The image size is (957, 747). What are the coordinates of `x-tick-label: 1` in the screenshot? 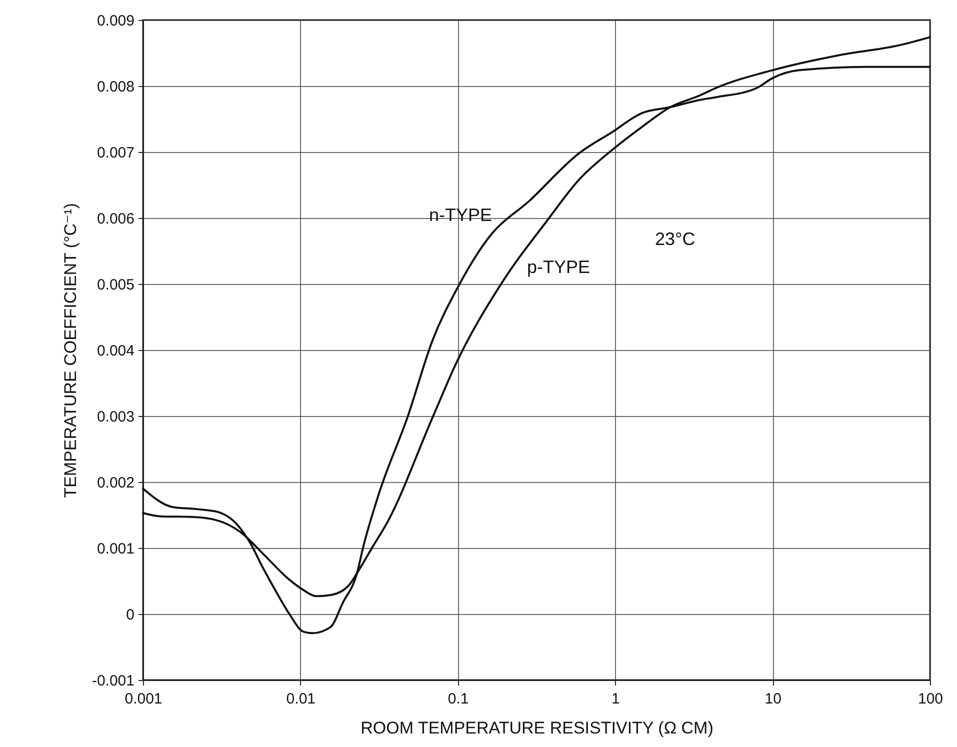 It's located at (616, 699).